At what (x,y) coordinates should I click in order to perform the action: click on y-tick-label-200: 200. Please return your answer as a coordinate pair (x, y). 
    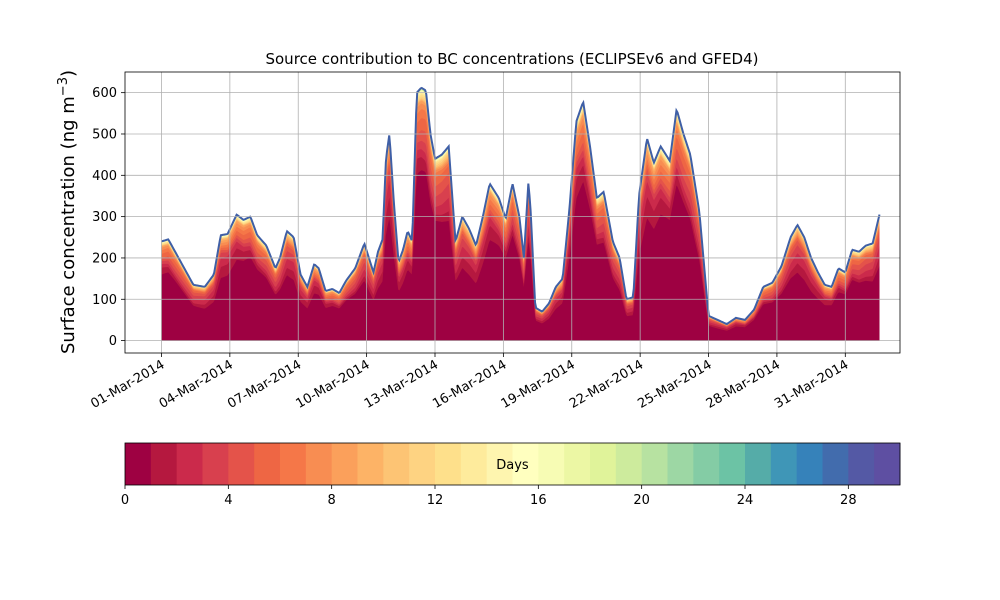
    Looking at the image, I should click on (104, 258).